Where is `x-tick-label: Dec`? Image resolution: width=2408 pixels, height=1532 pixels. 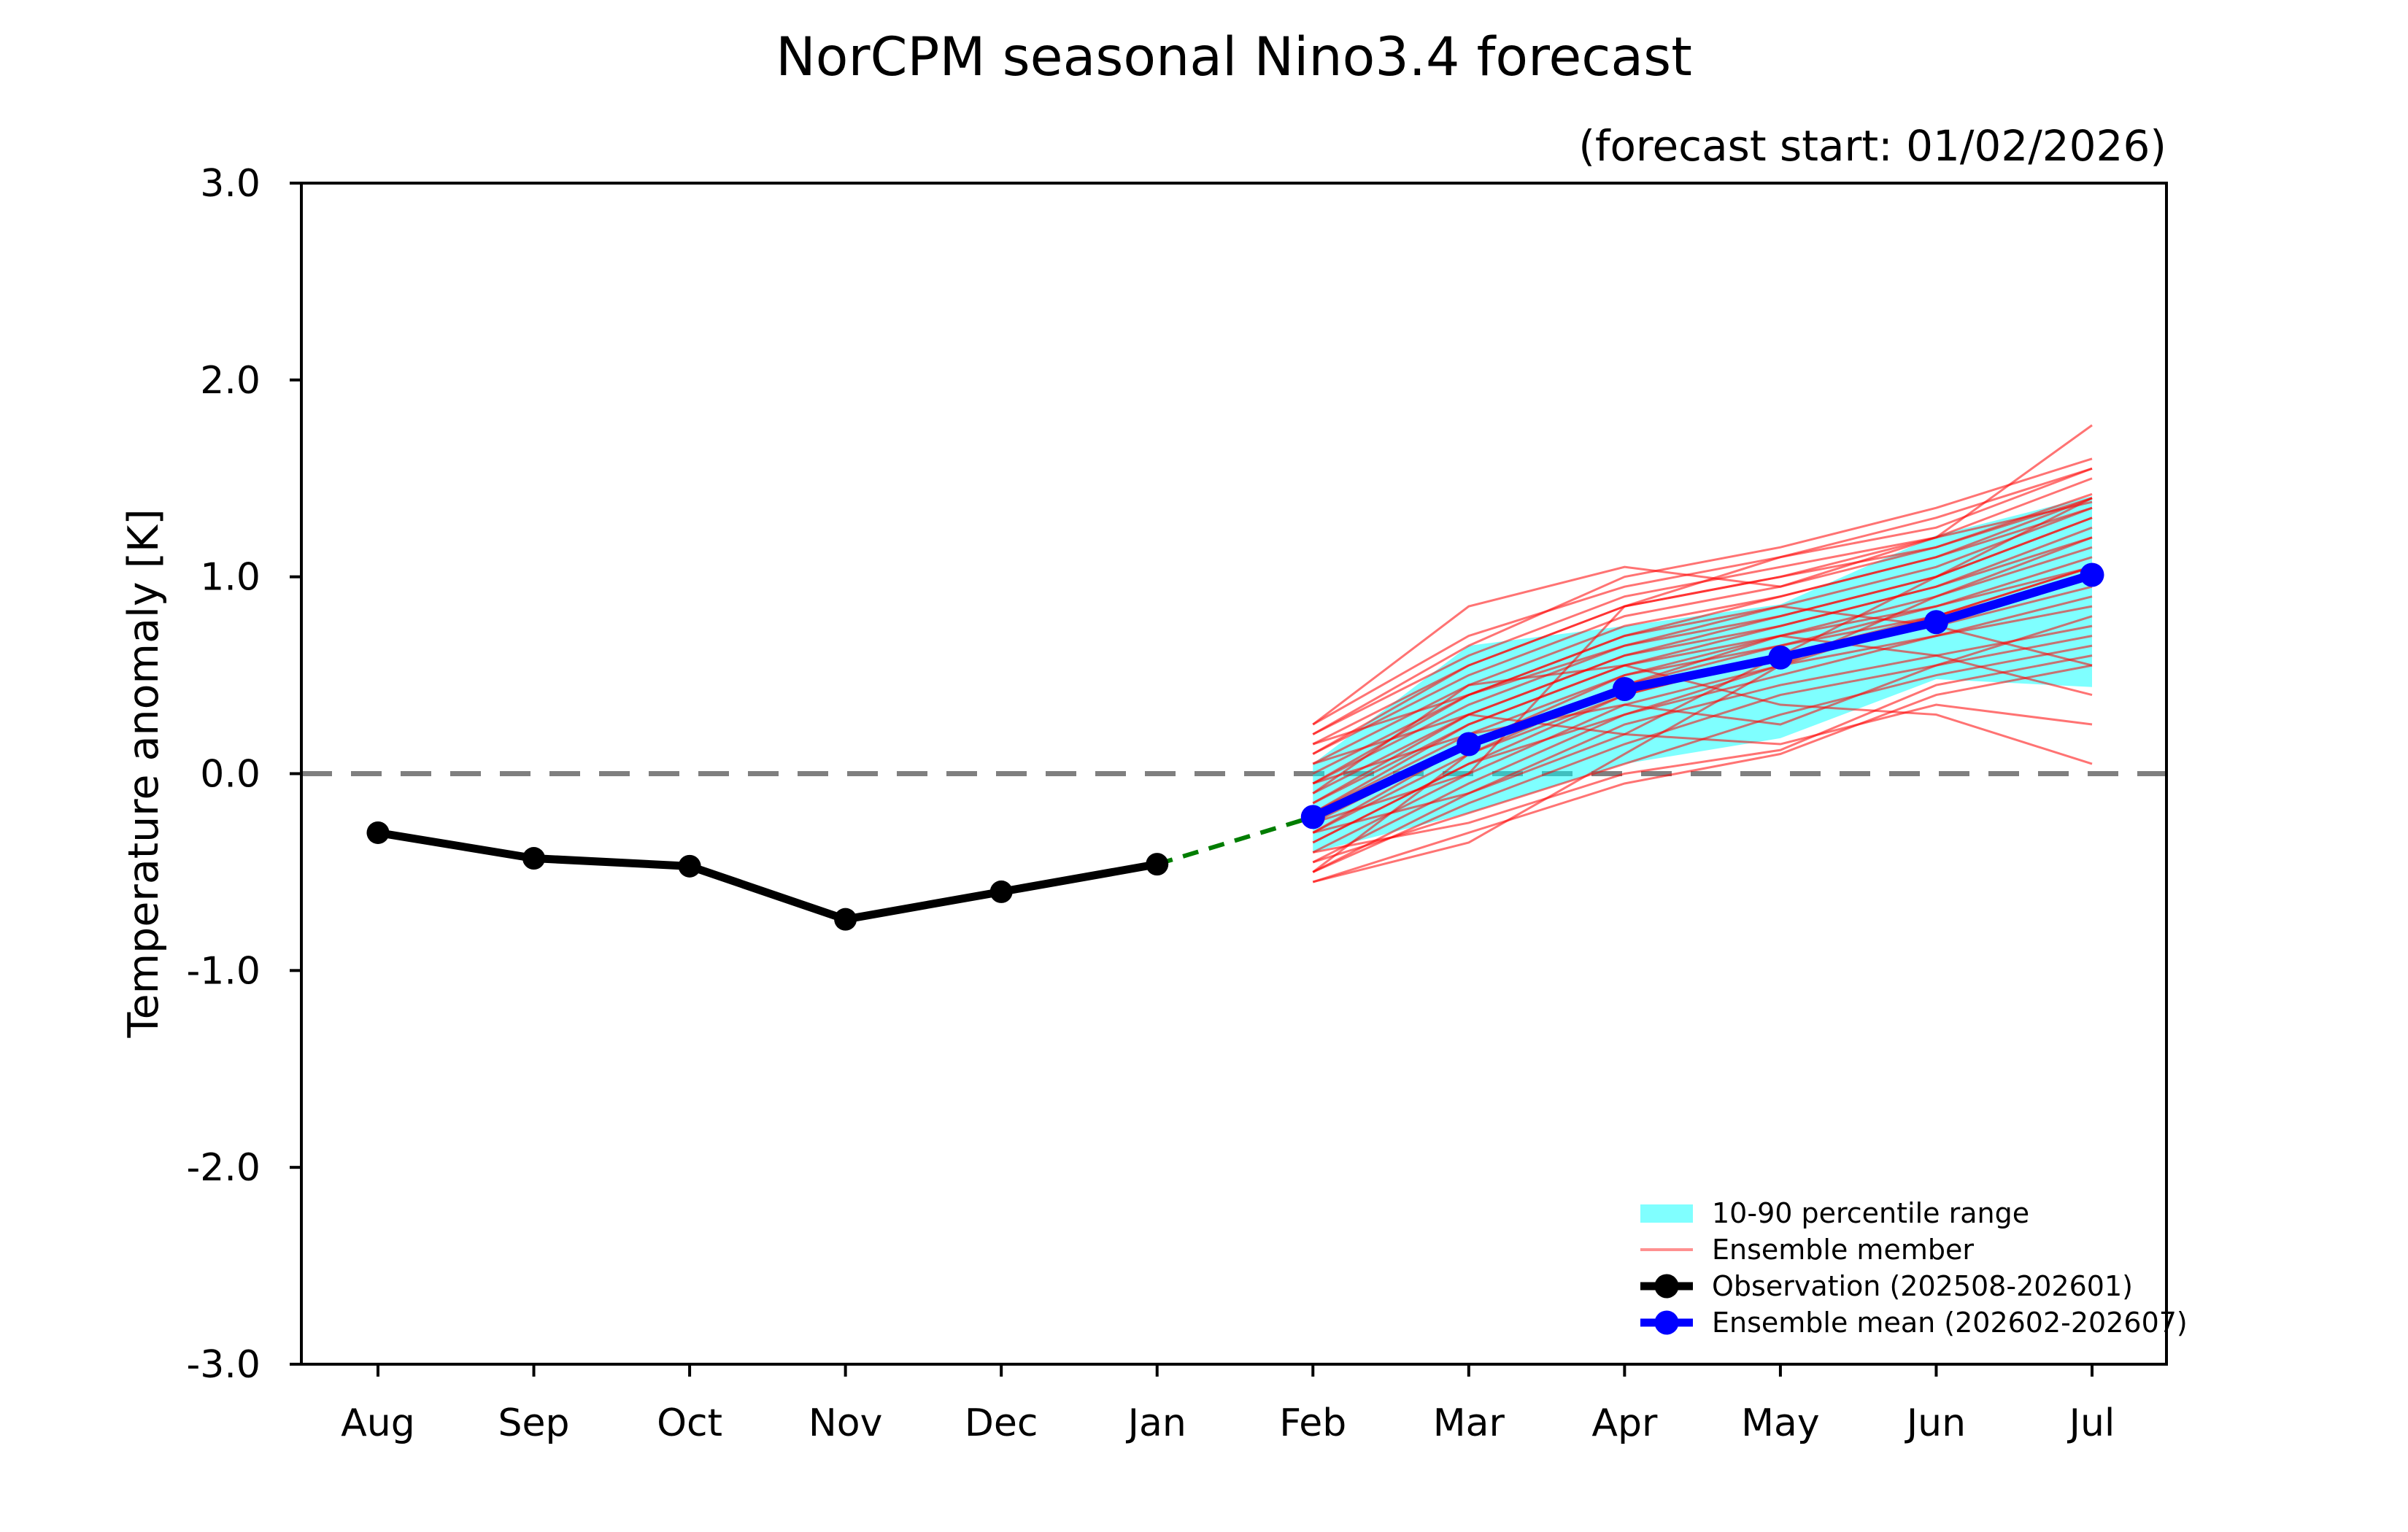 x-tick-label: Dec is located at coordinates (1001, 1423).